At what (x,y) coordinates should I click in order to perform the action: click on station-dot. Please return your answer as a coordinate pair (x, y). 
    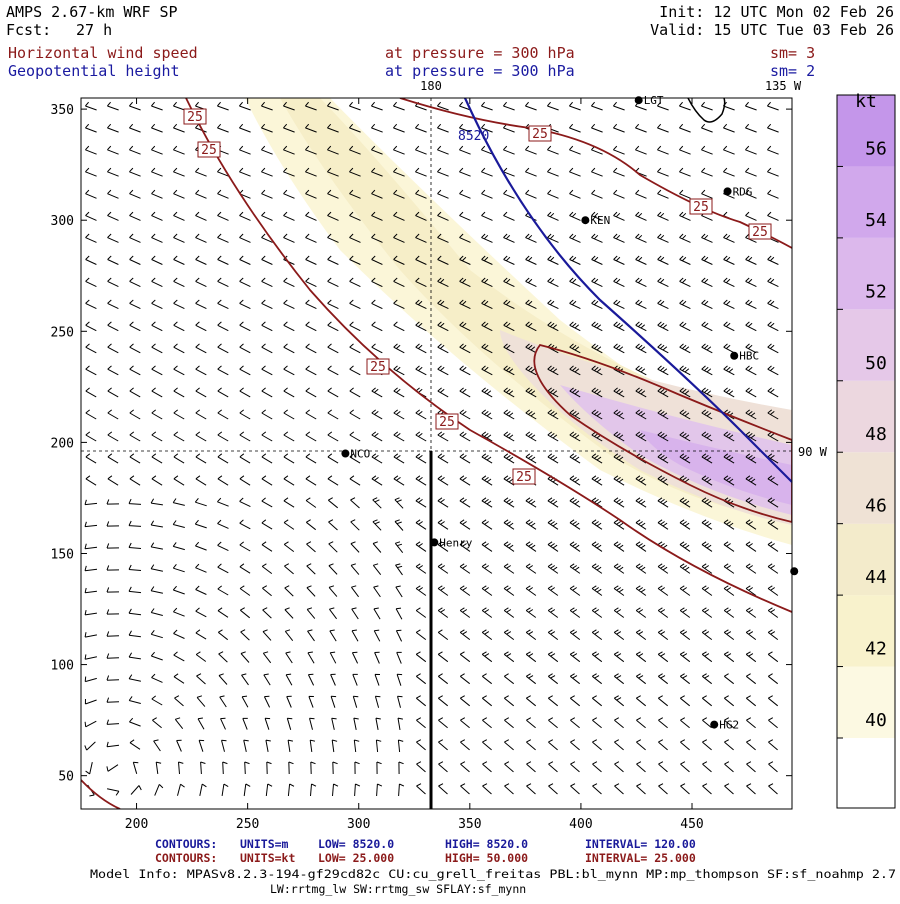
    Looking at the image, I should click on (734, 355).